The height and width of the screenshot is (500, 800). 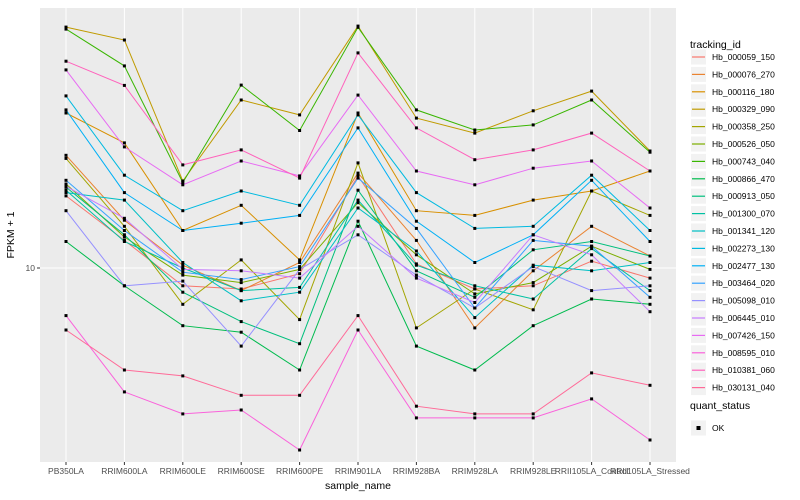 What do you see at coordinates (124, 471) in the screenshot?
I see `x-tick-label: RRIM600LA` at bounding box center [124, 471].